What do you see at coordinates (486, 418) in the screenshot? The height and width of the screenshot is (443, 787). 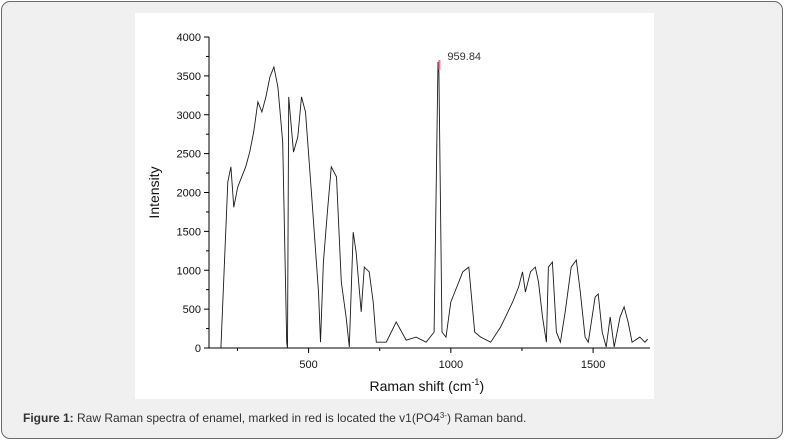 I see `caption-text-end: ) Raman band.` at bounding box center [486, 418].